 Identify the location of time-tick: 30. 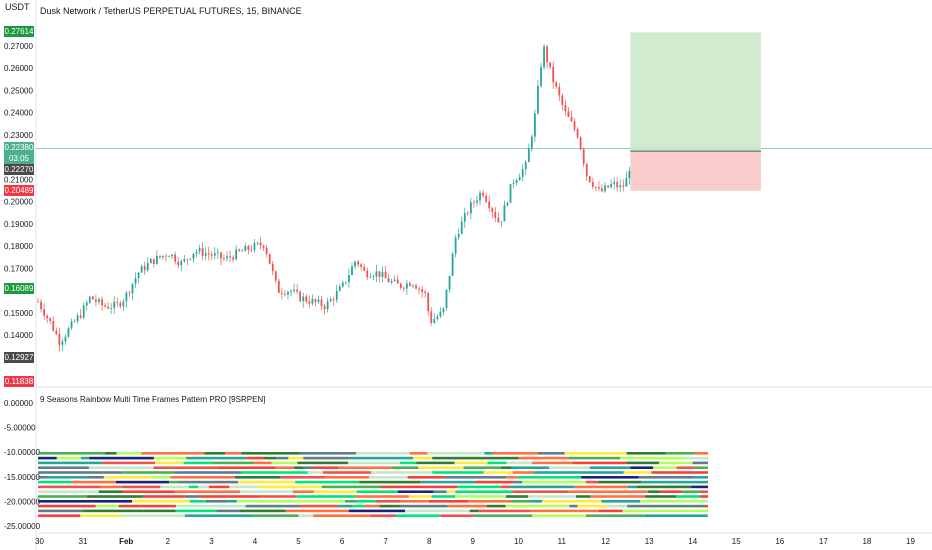
(39, 541).